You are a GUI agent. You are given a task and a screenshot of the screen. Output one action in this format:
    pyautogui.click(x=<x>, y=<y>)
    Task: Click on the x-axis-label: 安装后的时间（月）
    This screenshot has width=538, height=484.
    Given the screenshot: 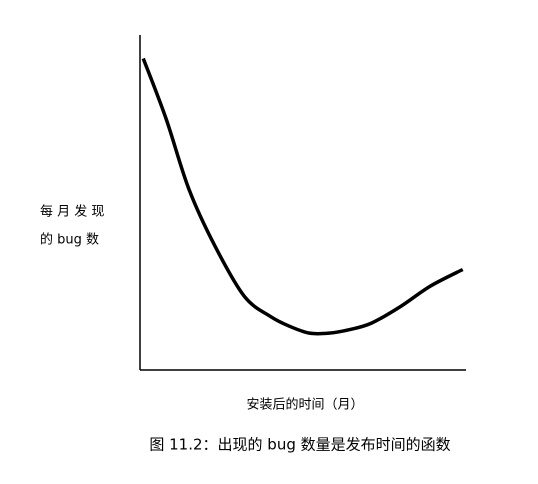 What is the action you would take?
    pyautogui.click(x=304, y=405)
    